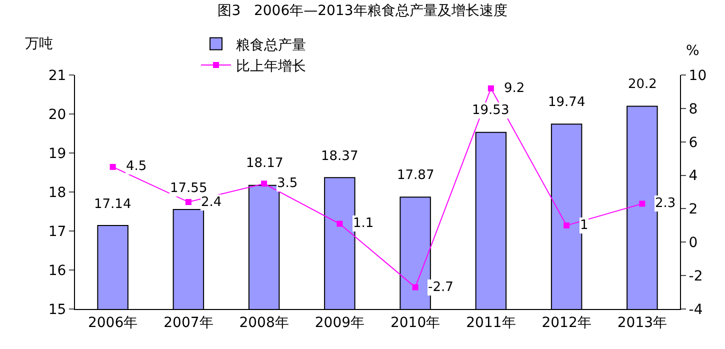  What do you see at coordinates (665, 203) in the screenshot?
I see `data-label: 2.3` at bounding box center [665, 203].